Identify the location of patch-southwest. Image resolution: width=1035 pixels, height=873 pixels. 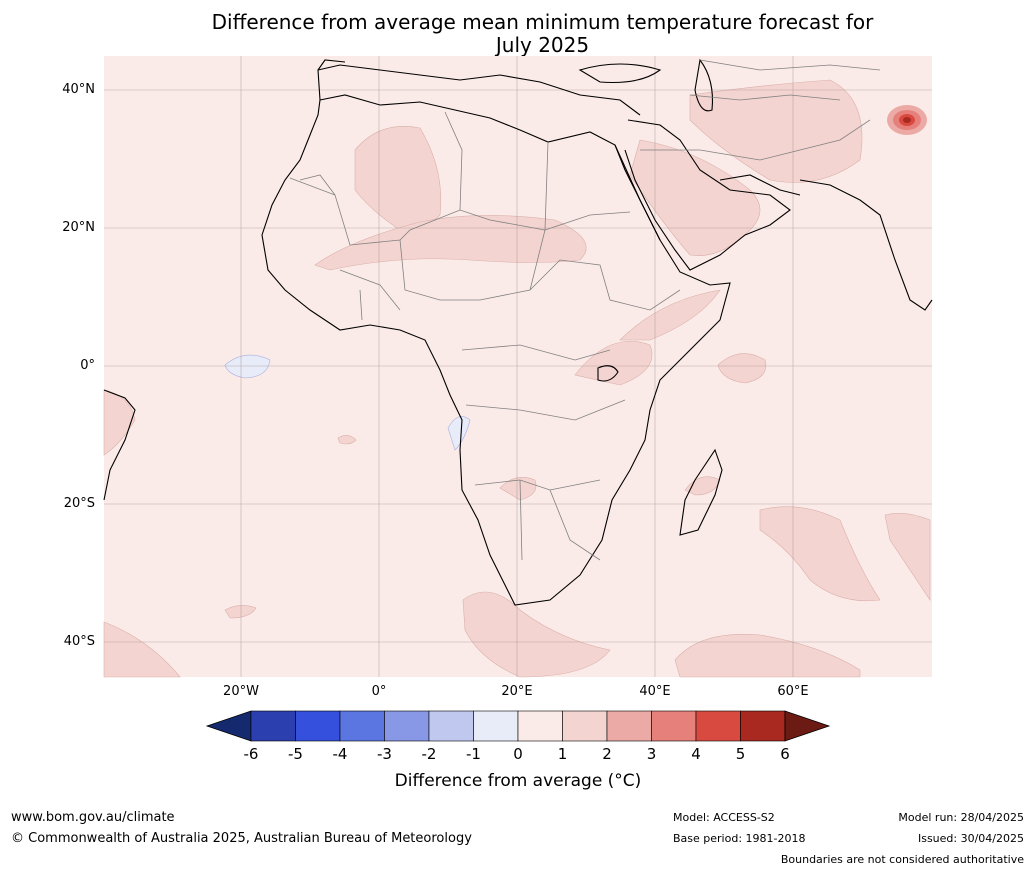
(142, 649).